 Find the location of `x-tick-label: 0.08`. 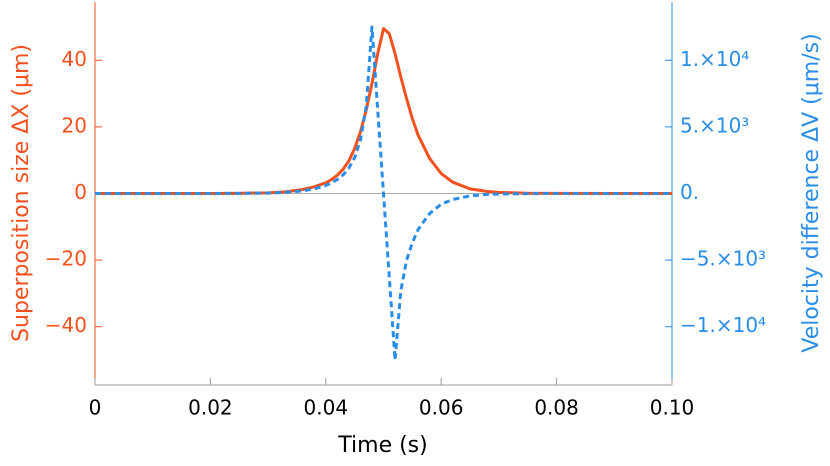

x-tick-label: 0.08 is located at coordinates (556, 408).